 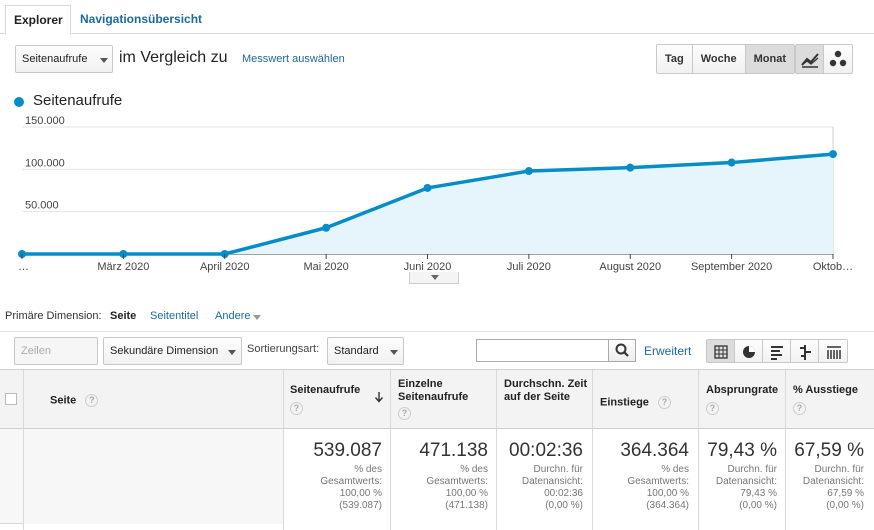 What do you see at coordinates (173, 57) in the screenshot?
I see `compare-text: im Vergleich zu` at bounding box center [173, 57].